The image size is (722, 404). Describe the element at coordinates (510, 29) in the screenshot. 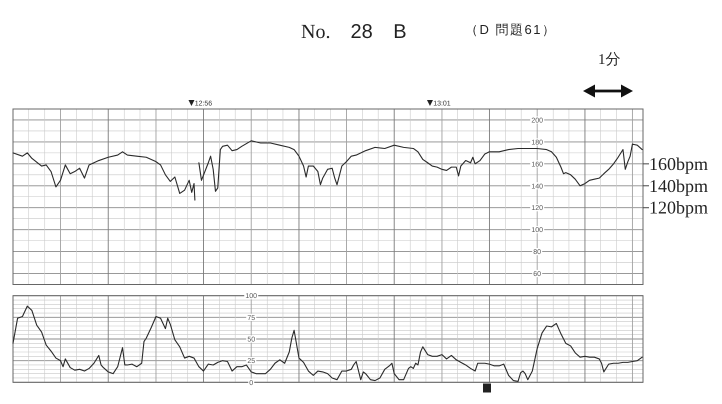

I see `chart-subtitle: （D 問題61）` at that location.